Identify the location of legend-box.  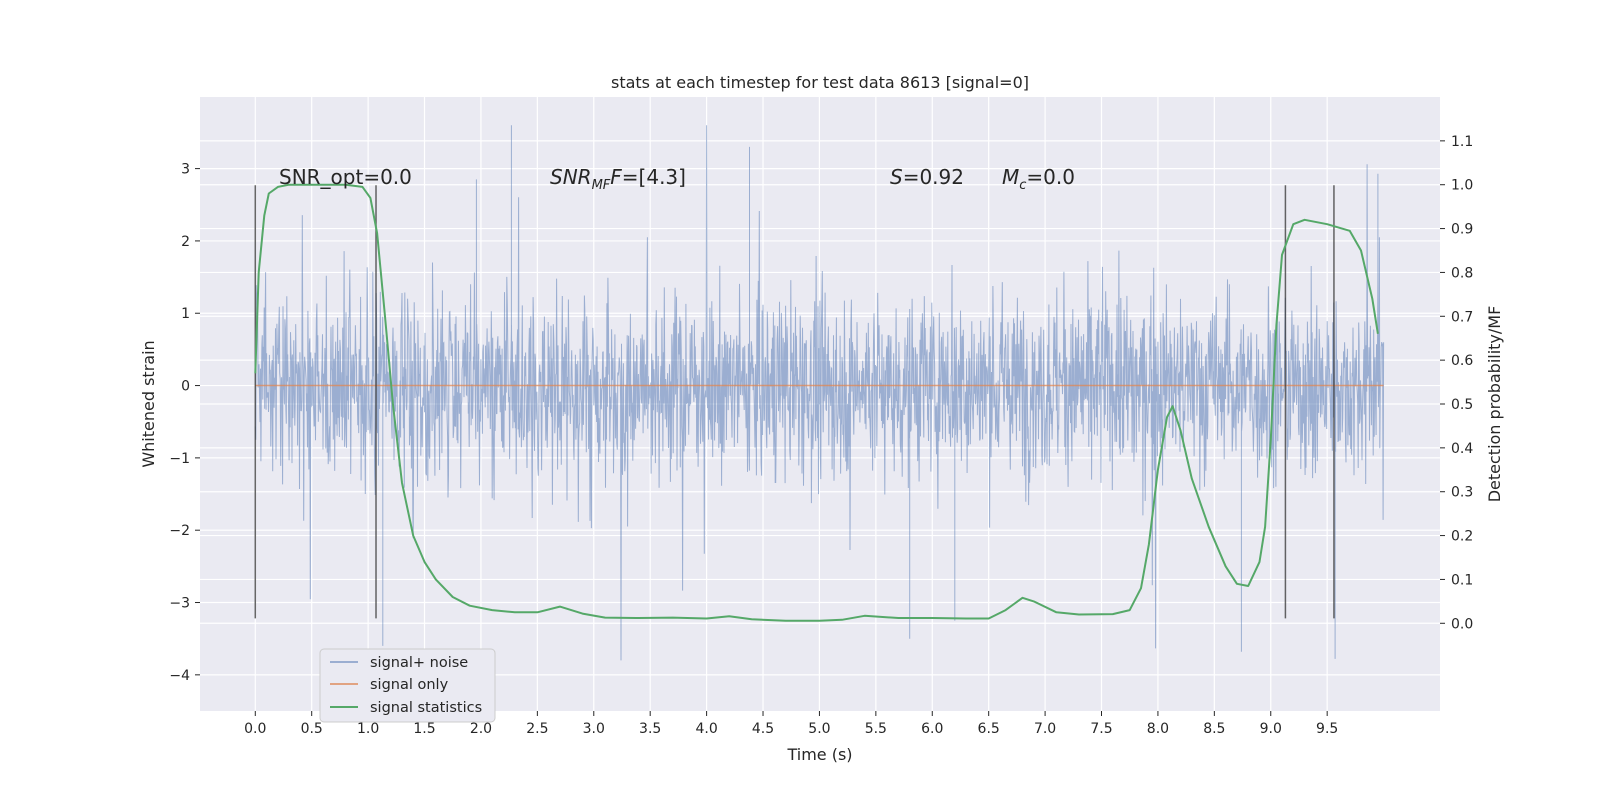
(407, 685).